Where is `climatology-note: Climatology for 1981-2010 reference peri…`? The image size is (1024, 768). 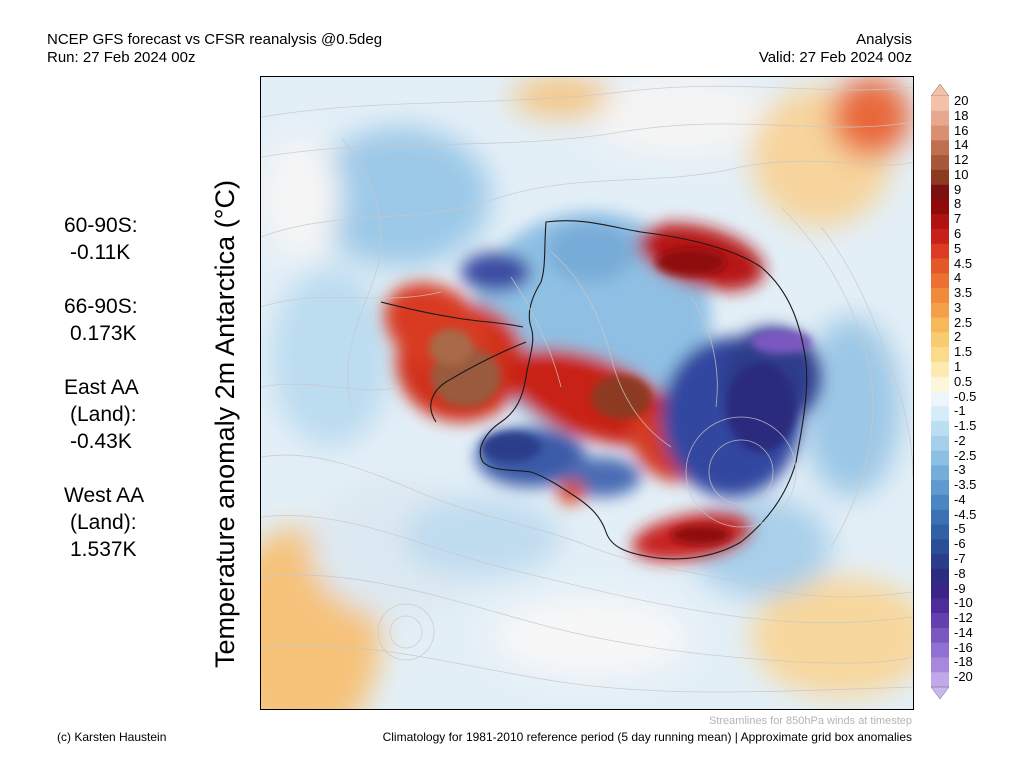
climatology-note: Climatology for 1981-2010 reference peri… is located at coordinates (647, 737).